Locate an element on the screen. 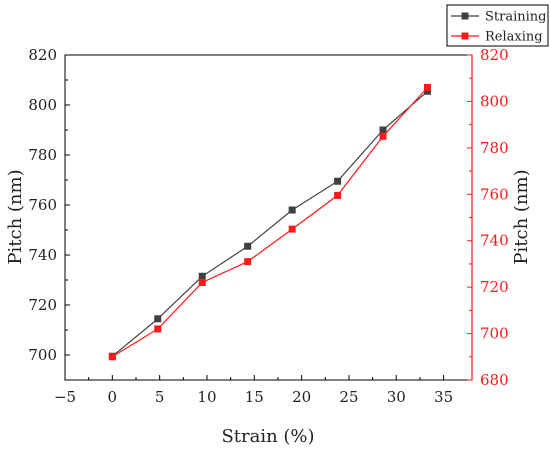  x-tick-label: 35 is located at coordinates (443, 397).